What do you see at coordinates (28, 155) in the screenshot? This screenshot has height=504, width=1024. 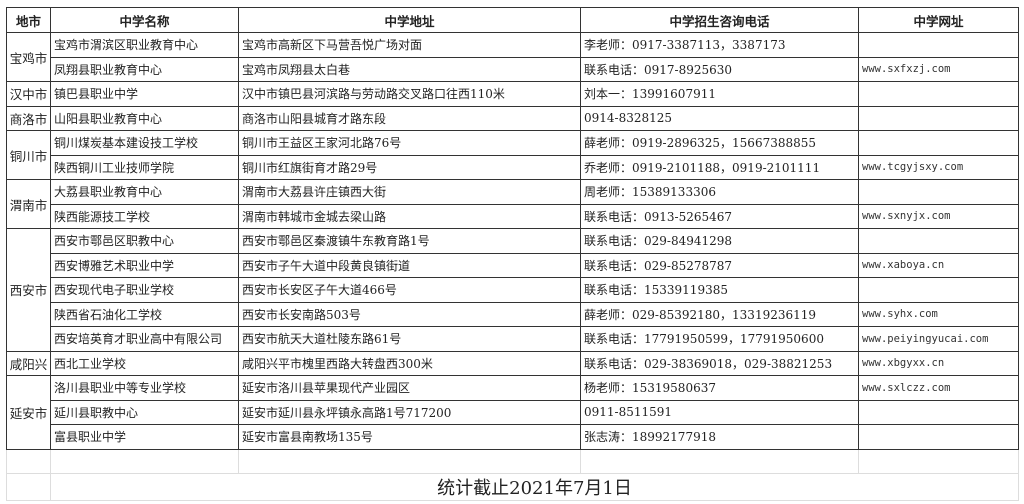 I see `city-cell: 铜川市` at bounding box center [28, 155].